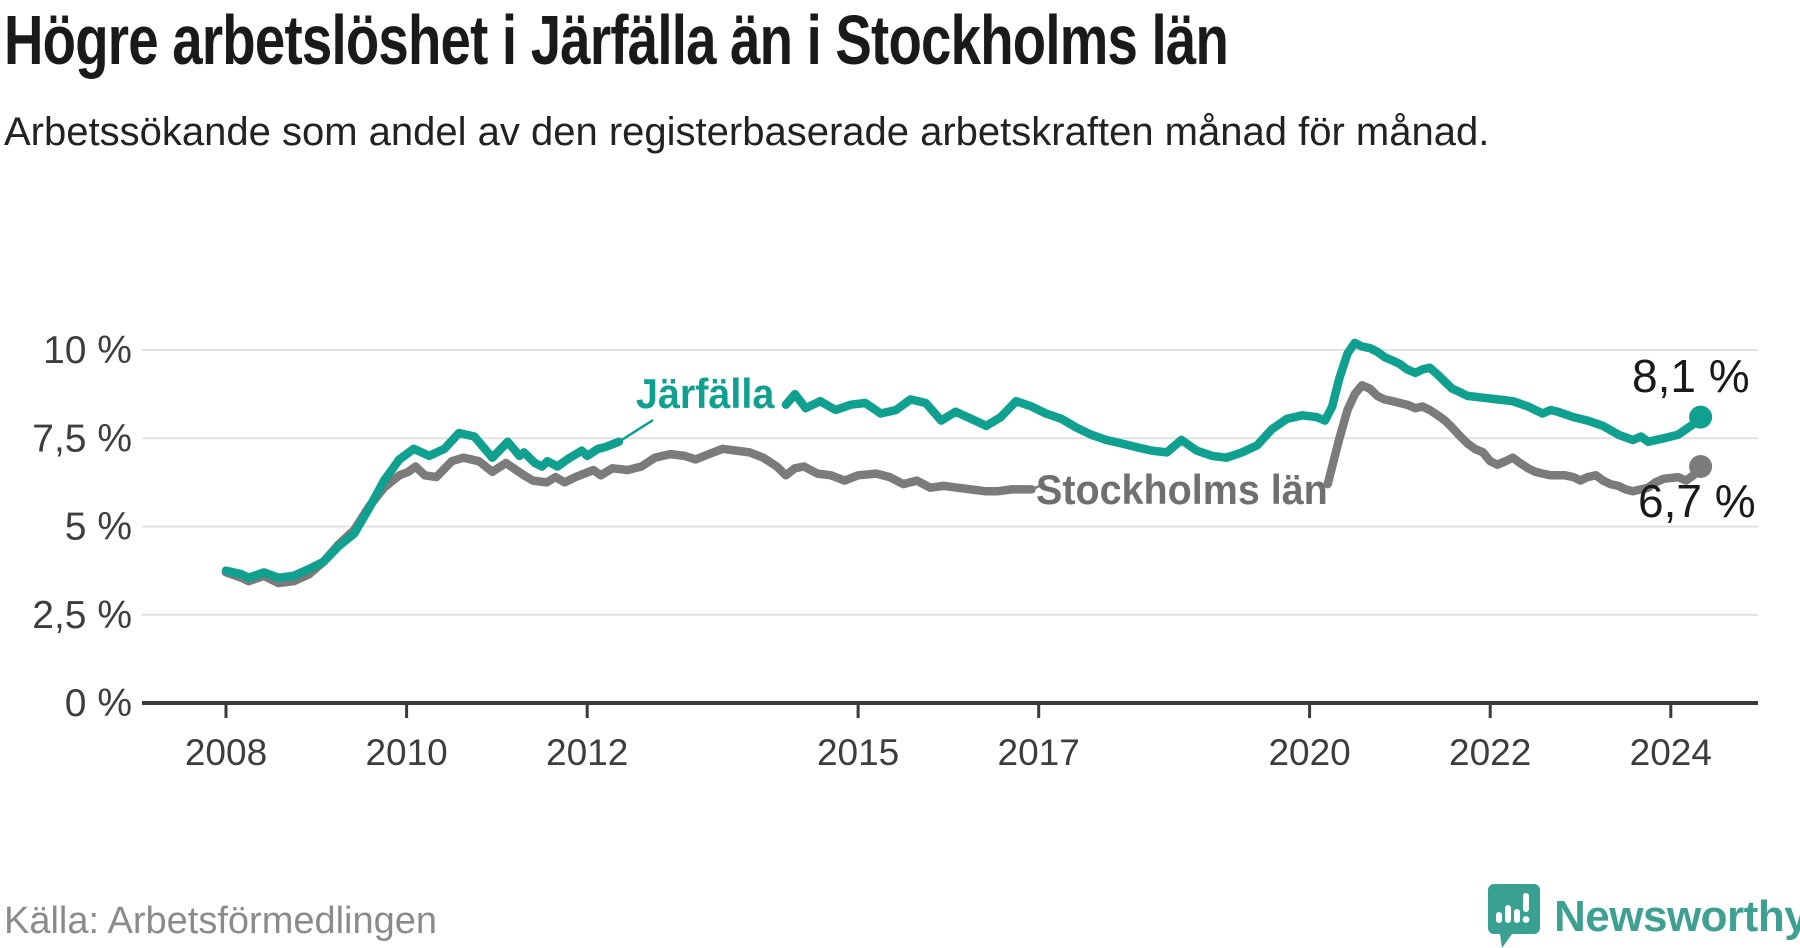  Describe the element at coordinates (87, 350) in the screenshot. I see `y-tick-label-10: 10 %` at that location.